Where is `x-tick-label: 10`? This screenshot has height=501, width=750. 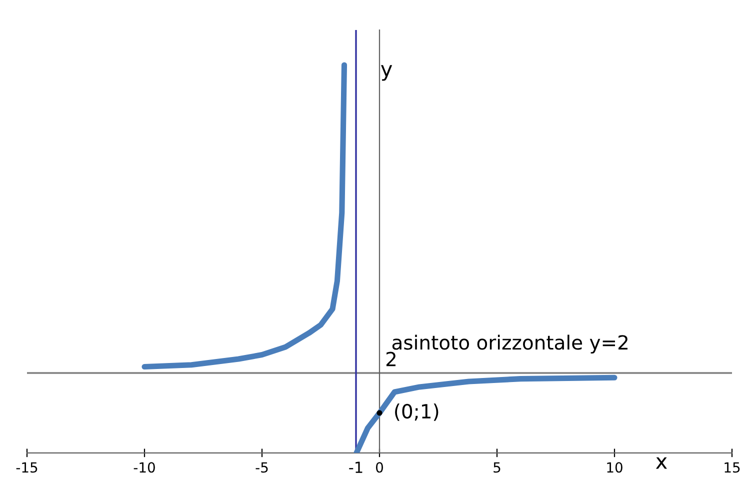
x-tick-label: 10 is located at coordinates (614, 467).